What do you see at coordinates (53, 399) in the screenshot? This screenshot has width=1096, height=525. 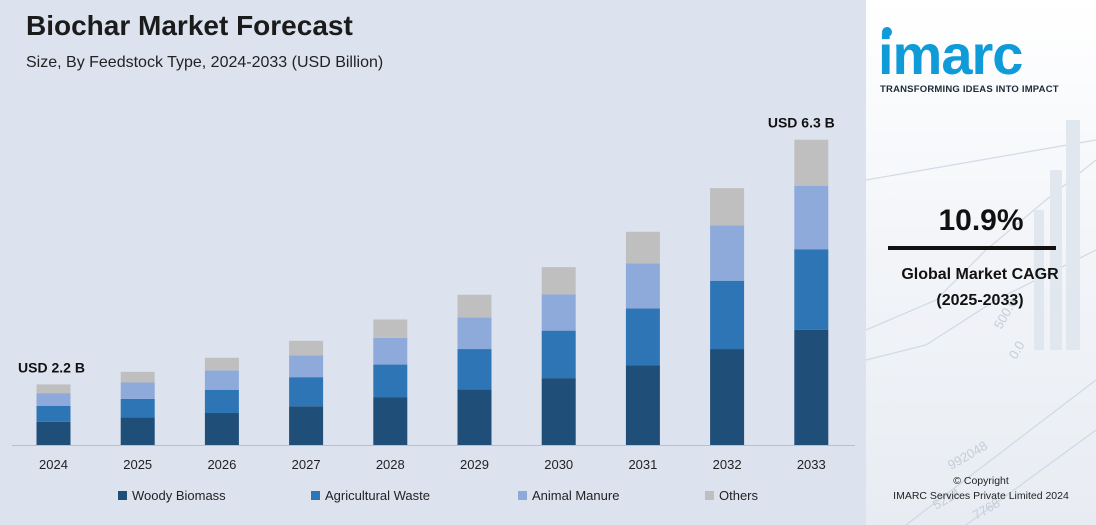 I see `bar-segment-2024-animal-manure` at bounding box center [53, 399].